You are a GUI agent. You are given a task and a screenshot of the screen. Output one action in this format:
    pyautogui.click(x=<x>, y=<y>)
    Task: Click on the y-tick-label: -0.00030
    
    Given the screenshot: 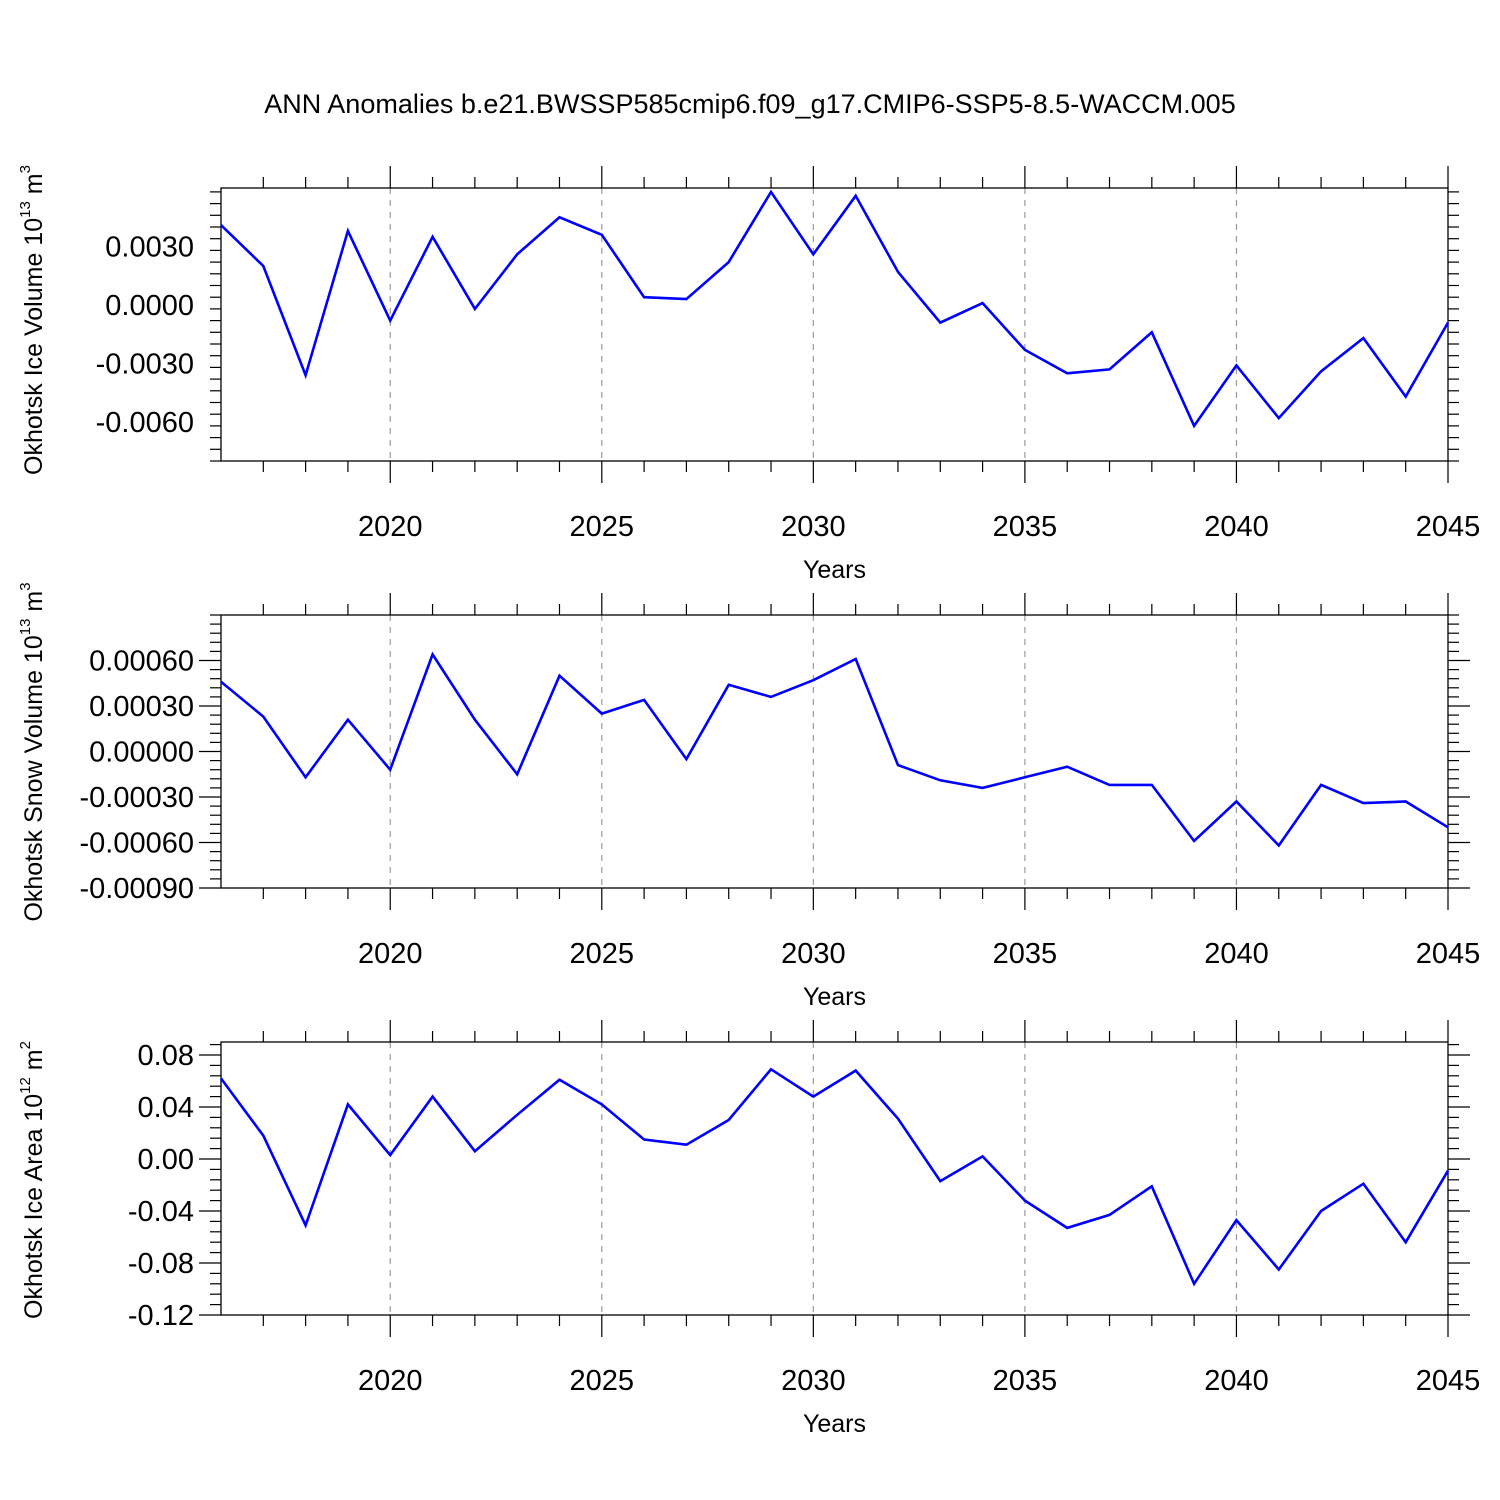 What is the action you would take?
    pyautogui.click(x=137, y=798)
    